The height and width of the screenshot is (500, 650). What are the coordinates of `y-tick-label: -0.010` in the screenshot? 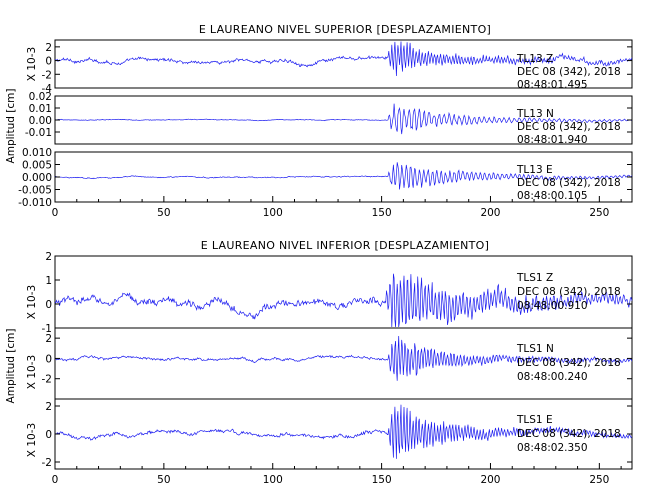 It's located at (35, 203).